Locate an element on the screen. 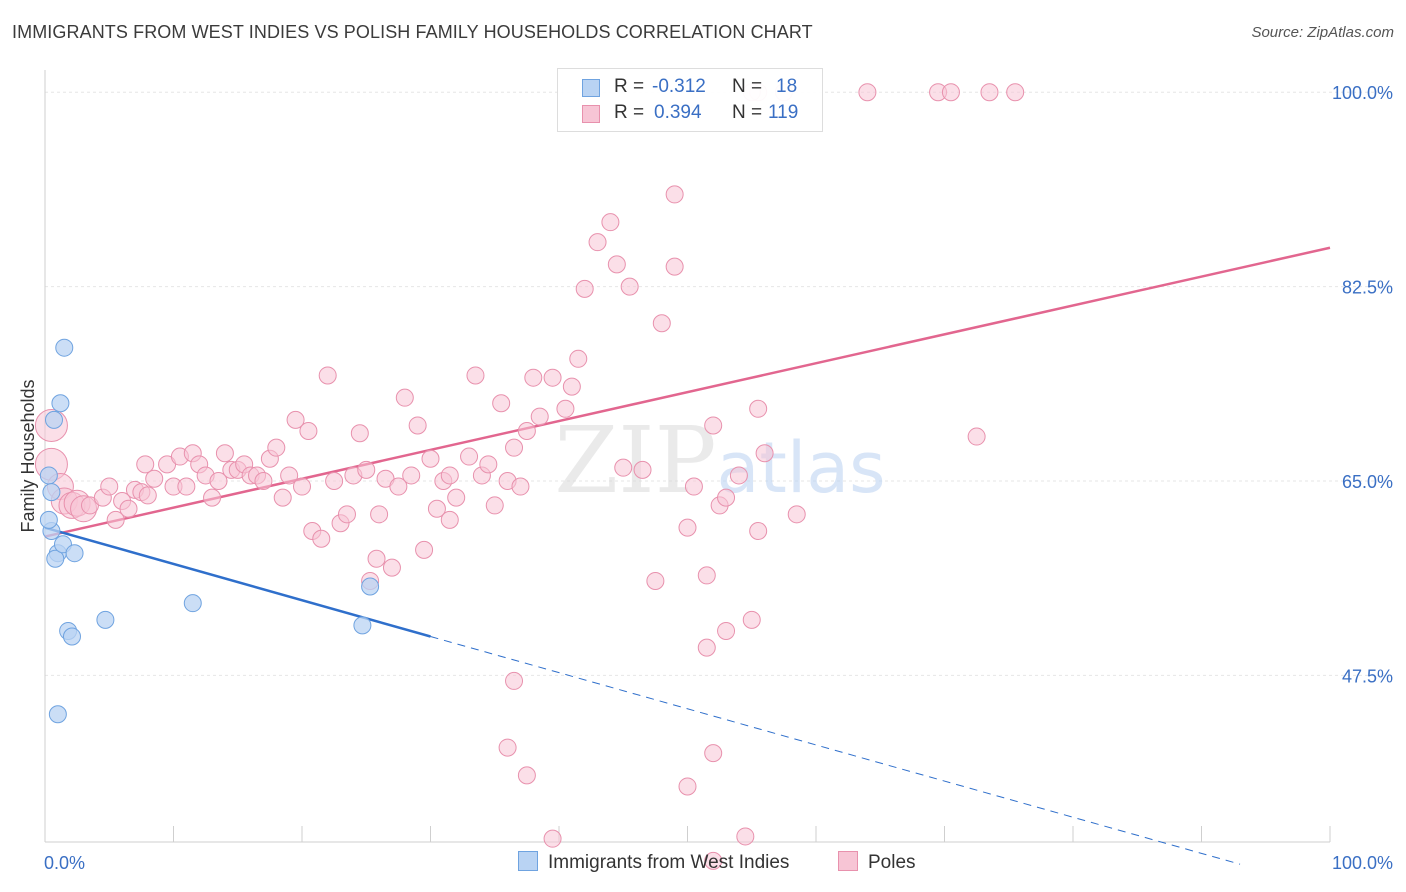  legend-item-west-indies: Immigrants from West Indies is located at coordinates (653, 862).